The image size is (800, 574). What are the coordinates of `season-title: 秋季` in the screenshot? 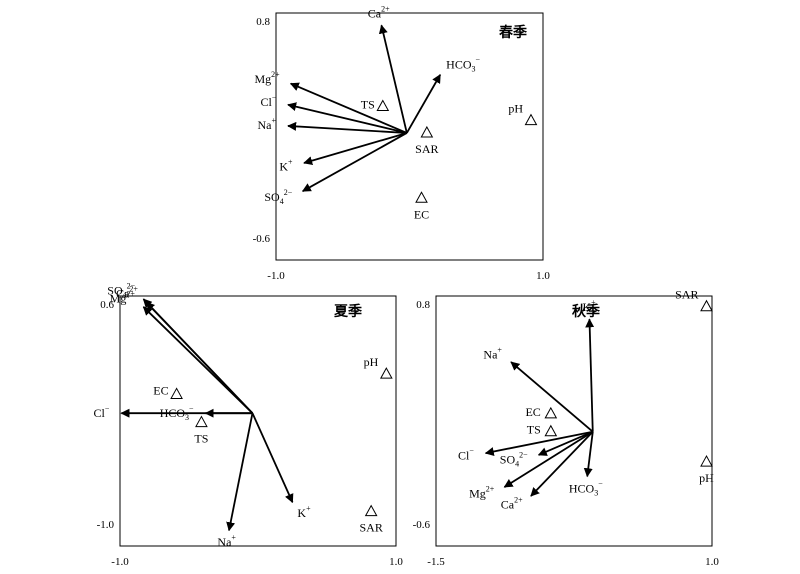 It's located at (586, 311).